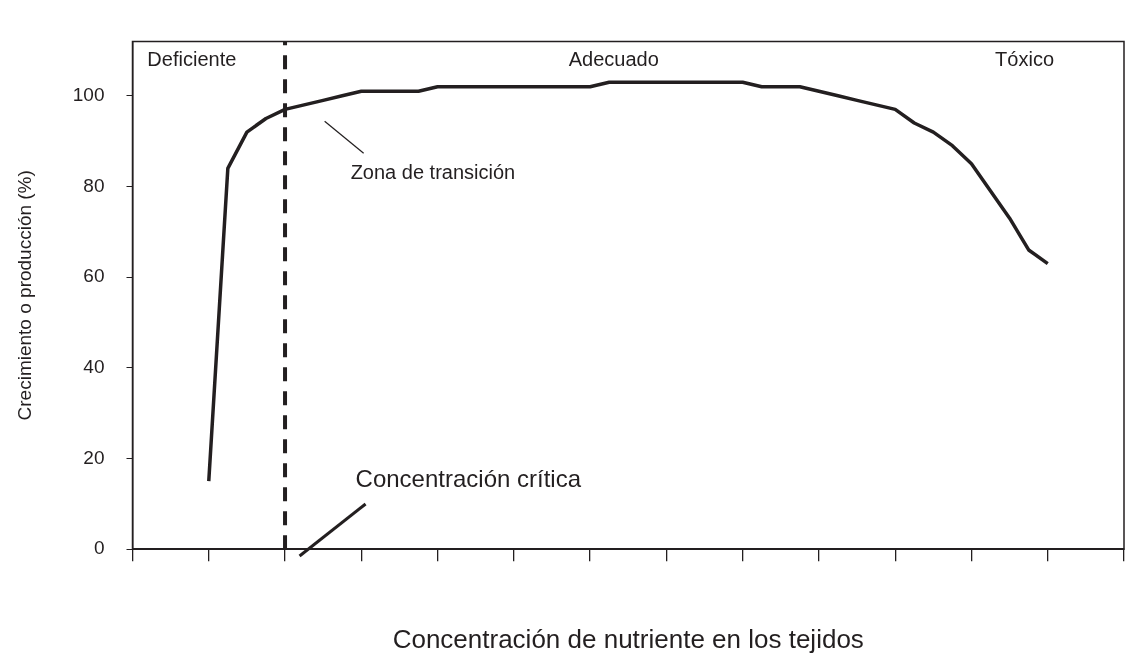  I want to click on annotation: Zona de transición, so click(433, 171).